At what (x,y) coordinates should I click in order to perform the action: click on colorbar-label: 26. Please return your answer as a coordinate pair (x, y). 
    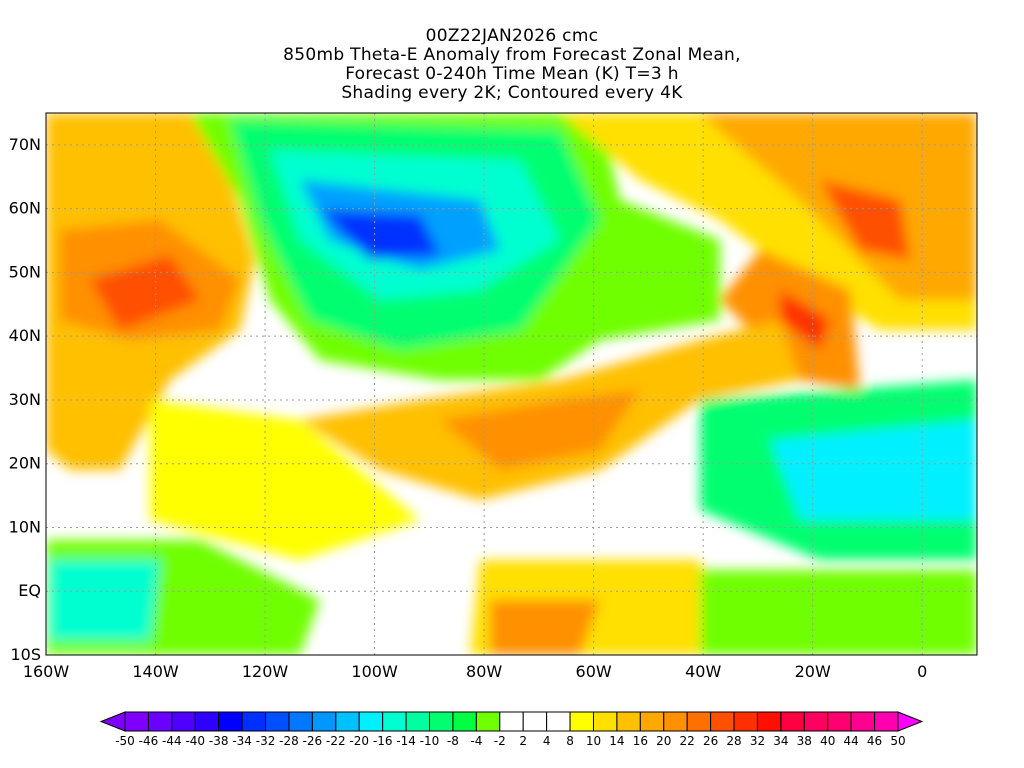
    Looking at the image, I should click on (710, 741).